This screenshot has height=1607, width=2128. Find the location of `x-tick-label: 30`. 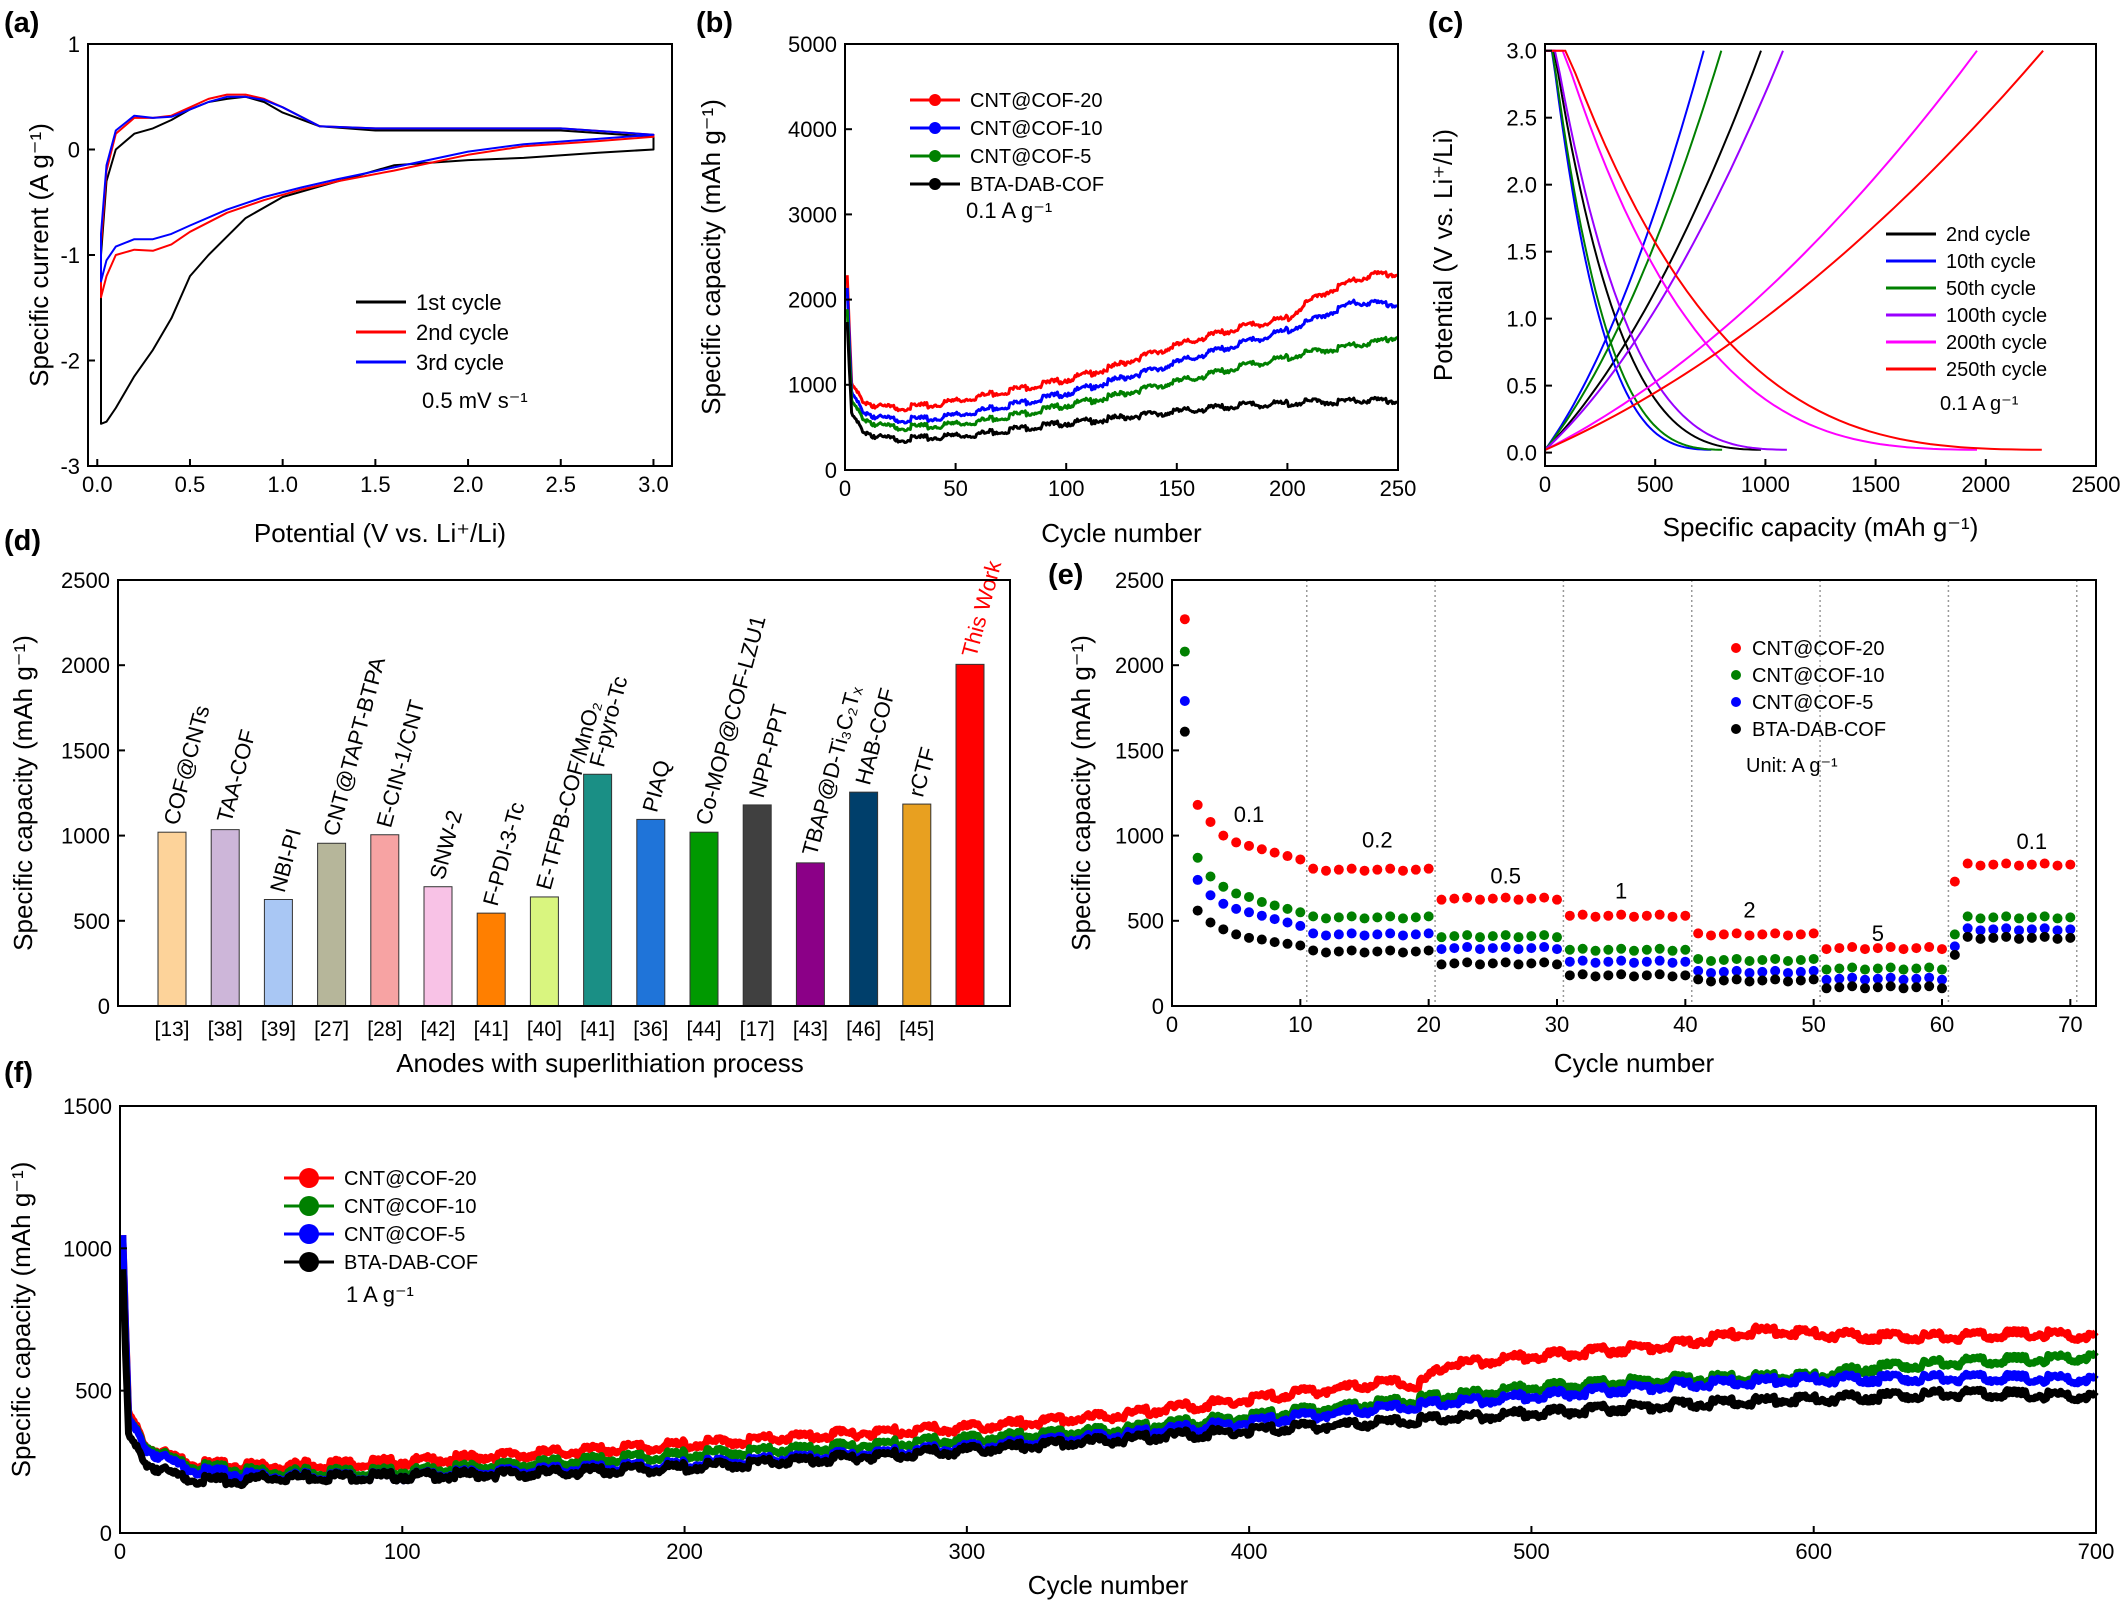

x-tick-label: 30 is located at coordinates (1557, 1024).